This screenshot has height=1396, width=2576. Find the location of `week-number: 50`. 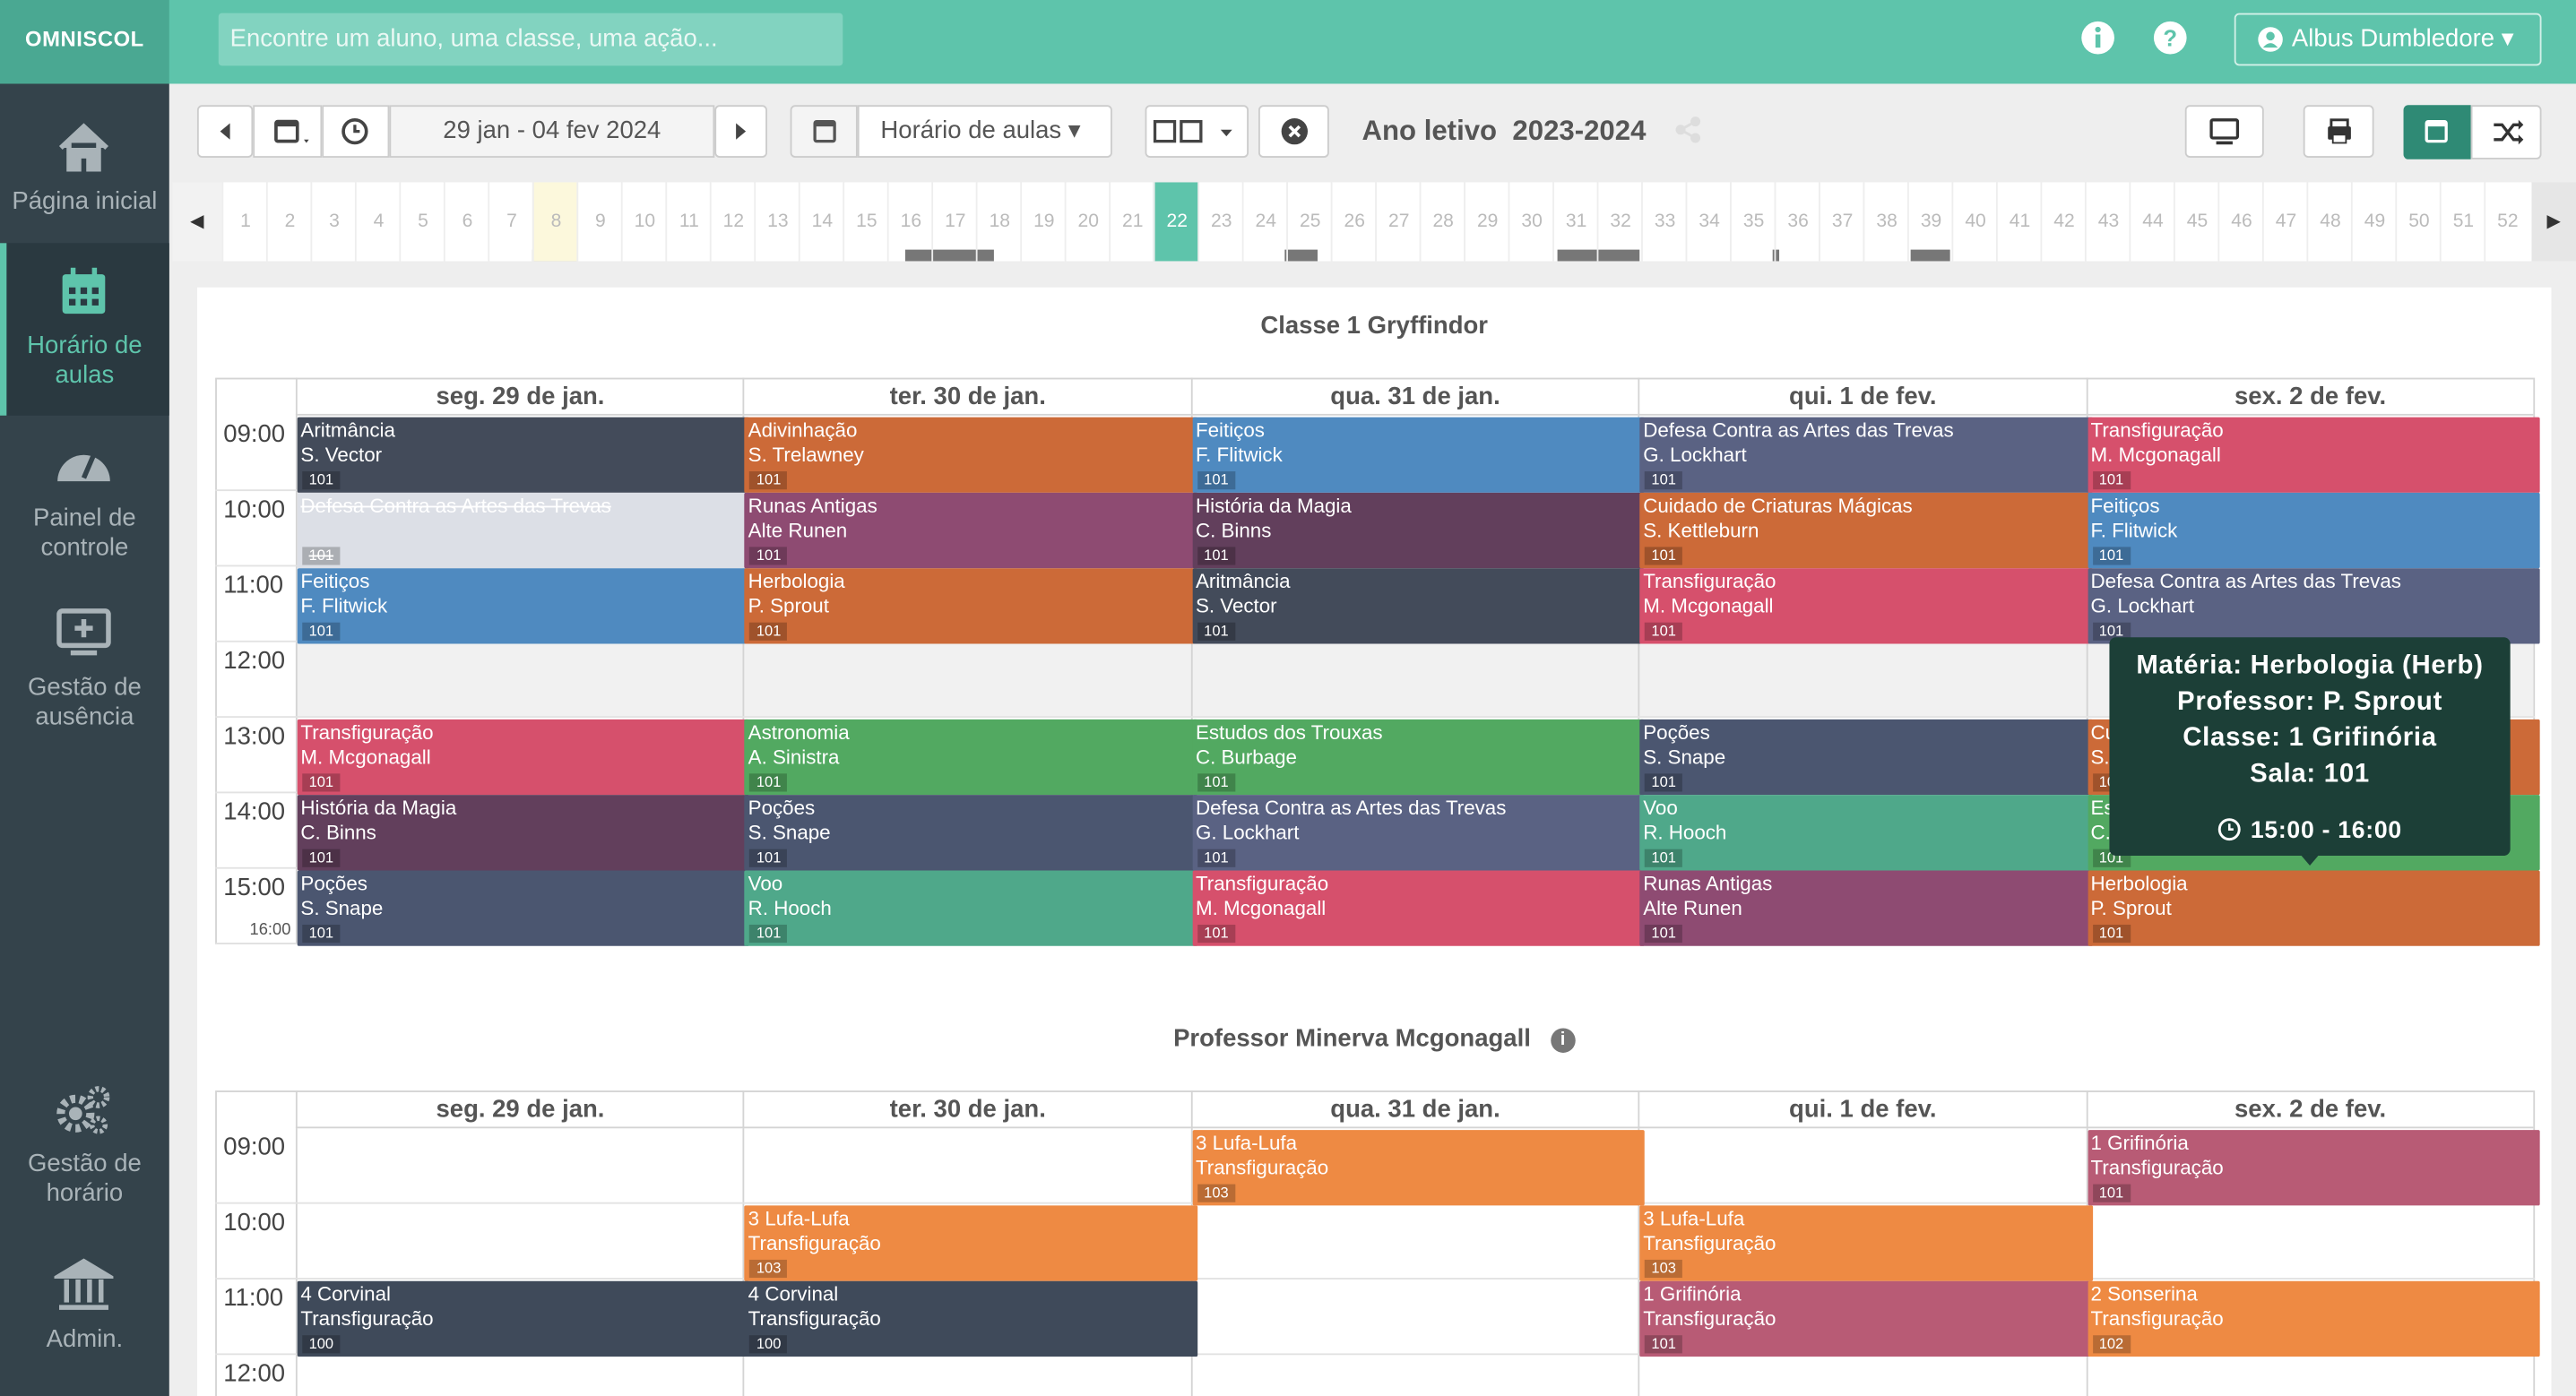

week-number: 50 is located at coordinates (2418, 222).